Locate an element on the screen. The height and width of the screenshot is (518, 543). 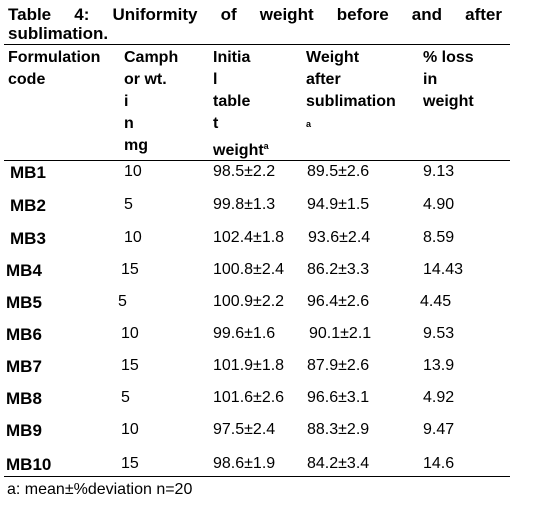
row-percent-loss: 8.59 is located at coordinates (439, 237).